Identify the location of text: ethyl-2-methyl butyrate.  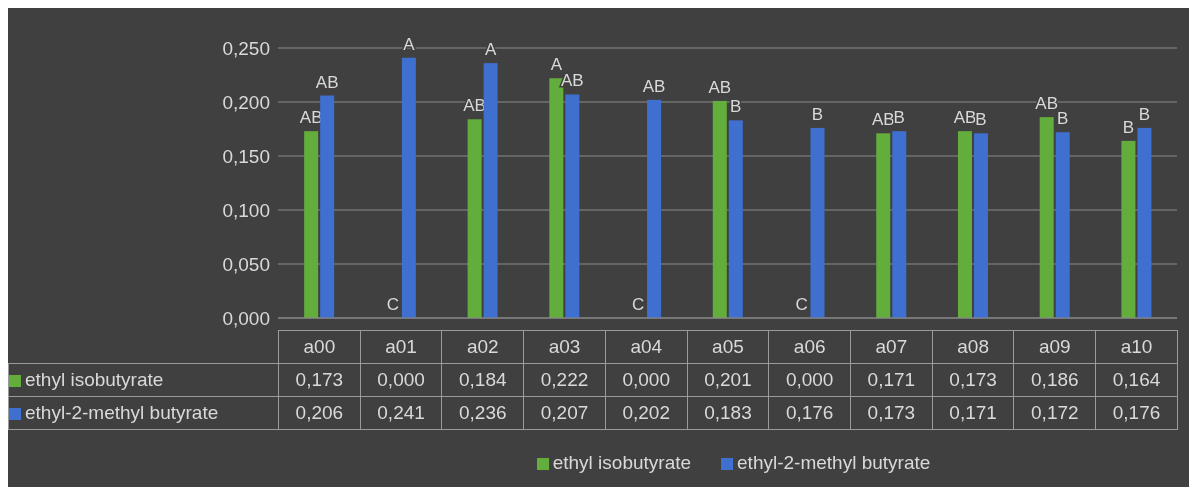
(834, 462).